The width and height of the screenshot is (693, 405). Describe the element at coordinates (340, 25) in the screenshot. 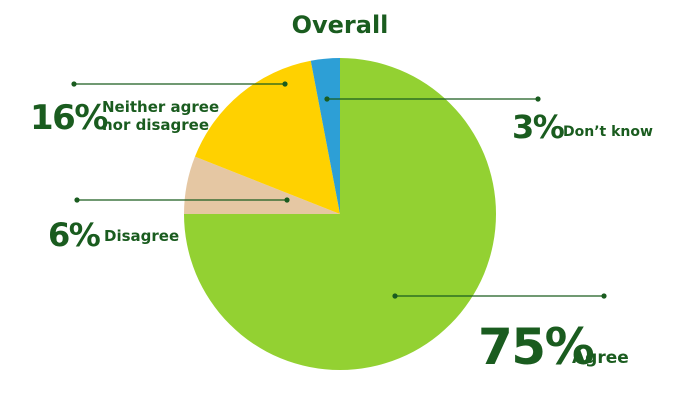

I see `chart-title: Overall` at that location.